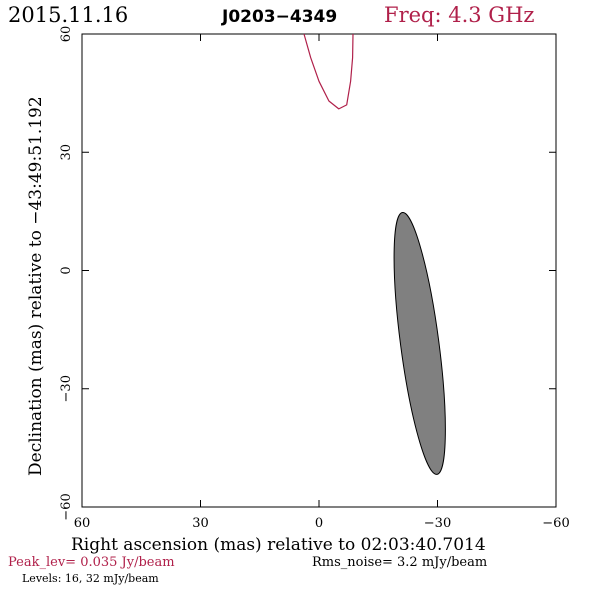 This screenshot has width=590, height=590. What do you see at coordinates (555, 523) in the screenshot?
I see `x-tick-label: −60` at bounding box center [555, 523].